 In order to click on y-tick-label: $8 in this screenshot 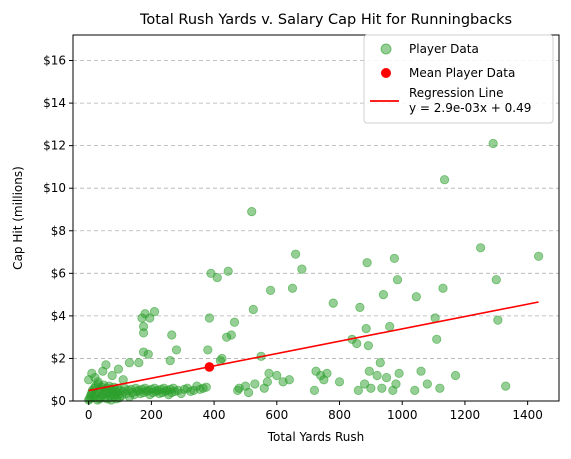, I will do `click(58, 231)`.